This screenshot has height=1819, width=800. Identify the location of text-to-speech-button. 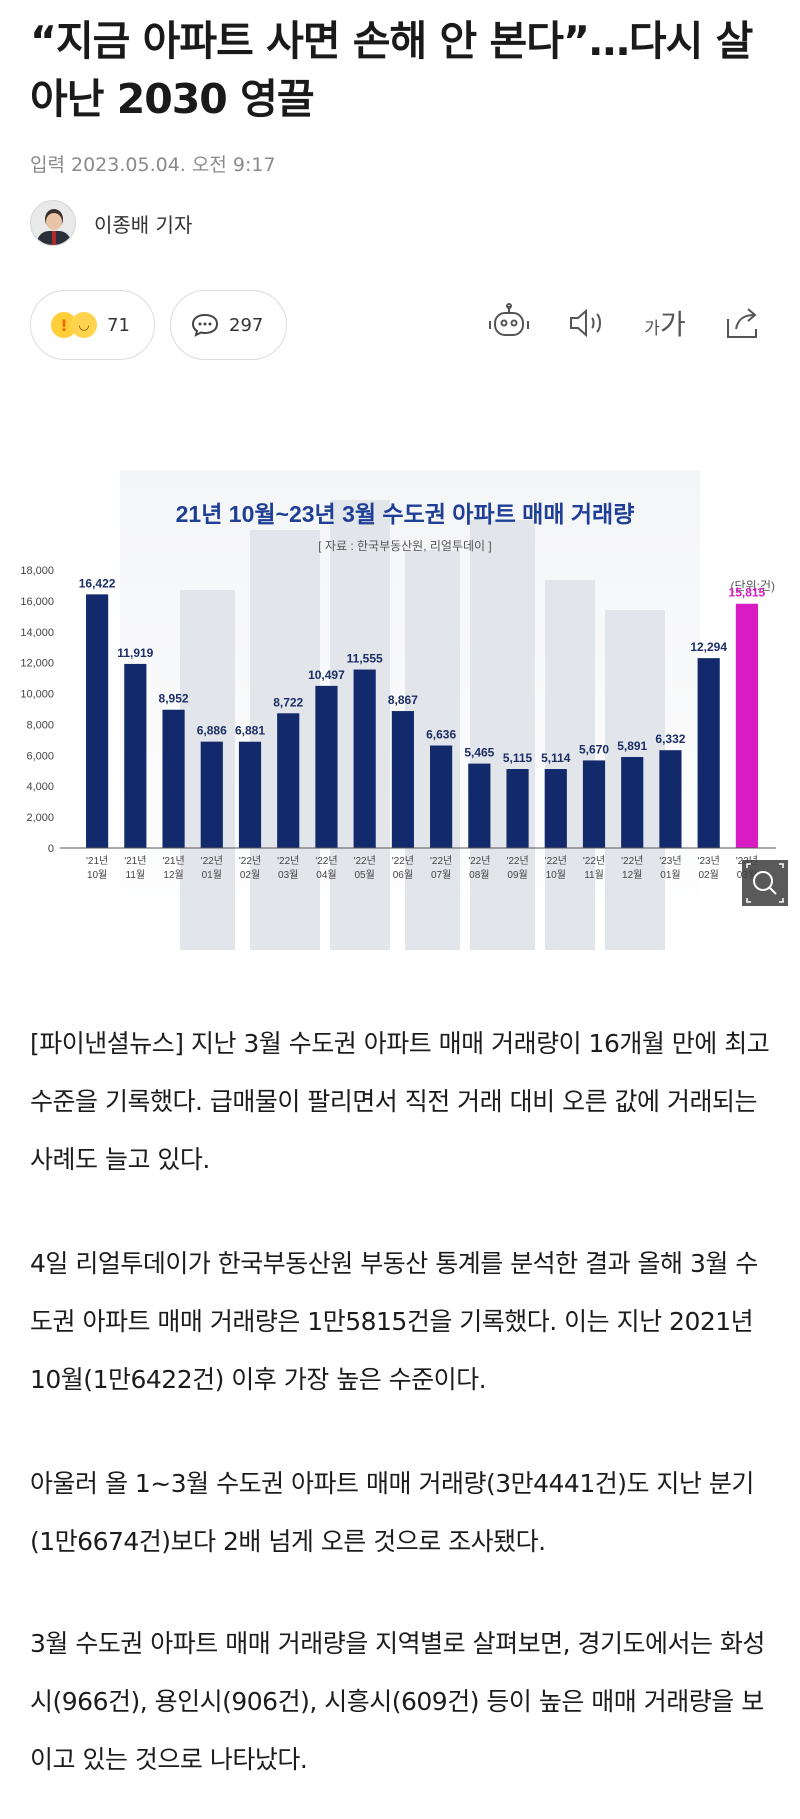
(587, 323).